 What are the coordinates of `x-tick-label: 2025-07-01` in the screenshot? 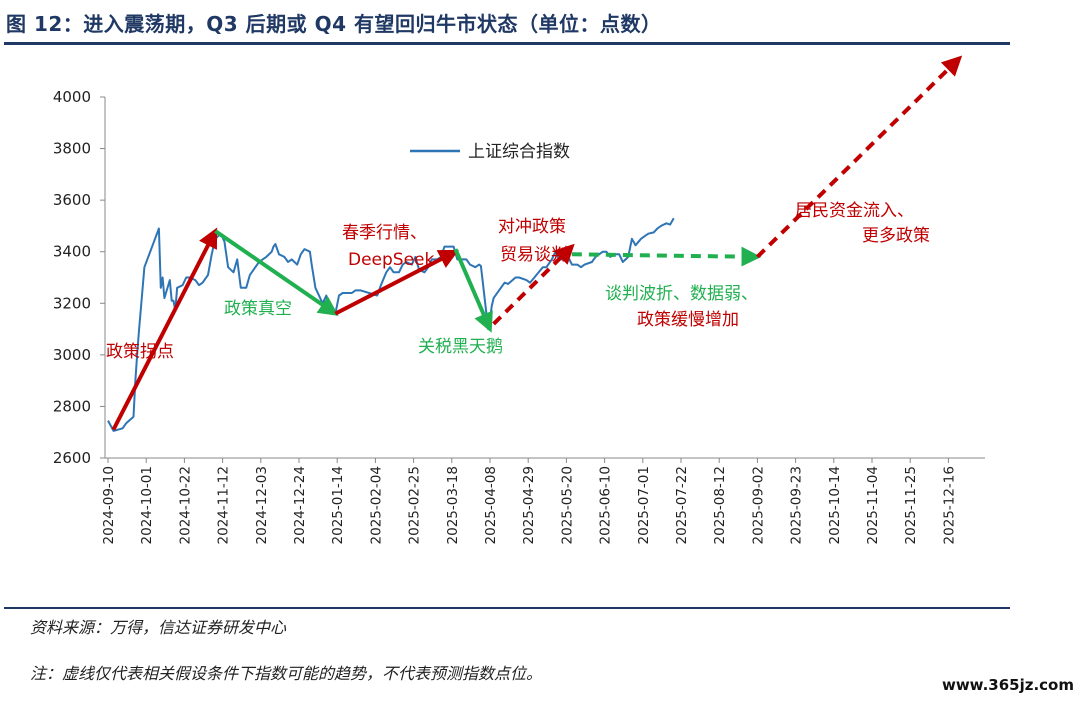 It's located at (644, 505).